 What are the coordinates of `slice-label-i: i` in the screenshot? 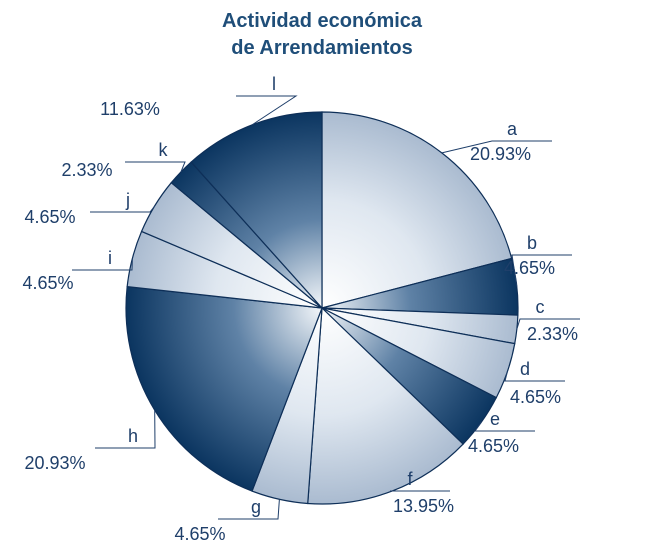 It's located at (110, 258).